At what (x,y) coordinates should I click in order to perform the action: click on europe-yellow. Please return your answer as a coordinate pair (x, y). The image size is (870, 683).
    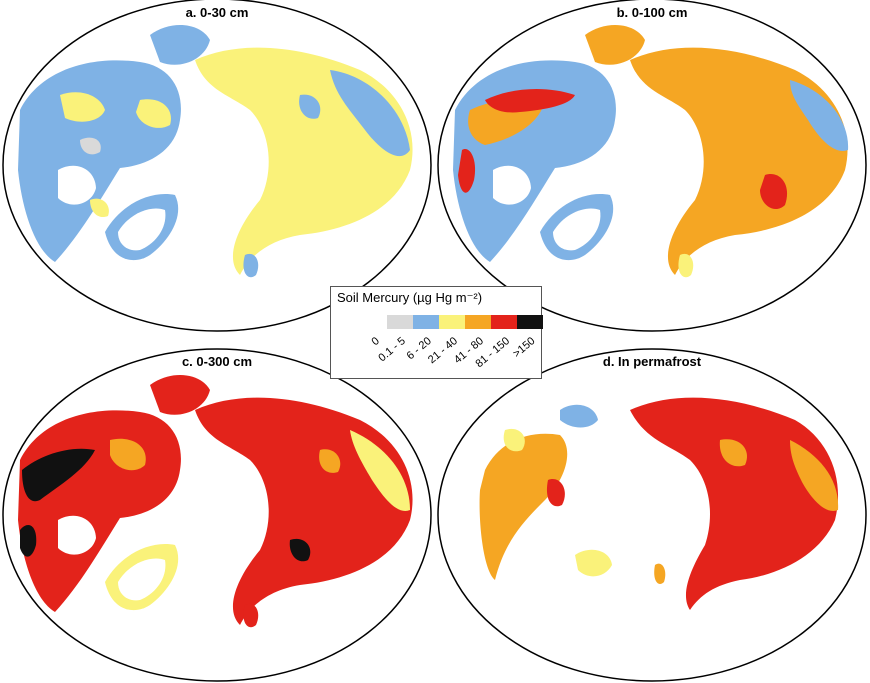
    Looking at the image, I should click on (686, 265).